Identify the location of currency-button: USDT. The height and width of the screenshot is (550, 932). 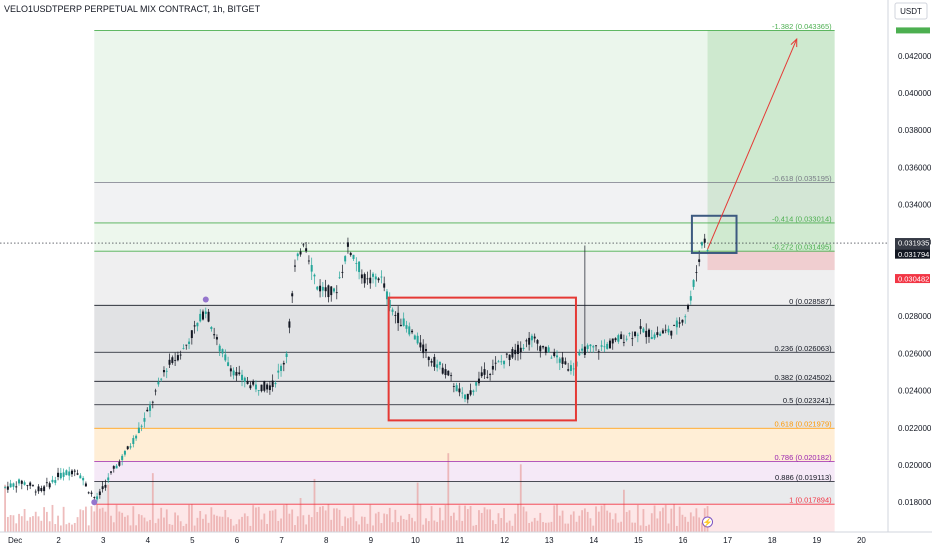
(911, 11).